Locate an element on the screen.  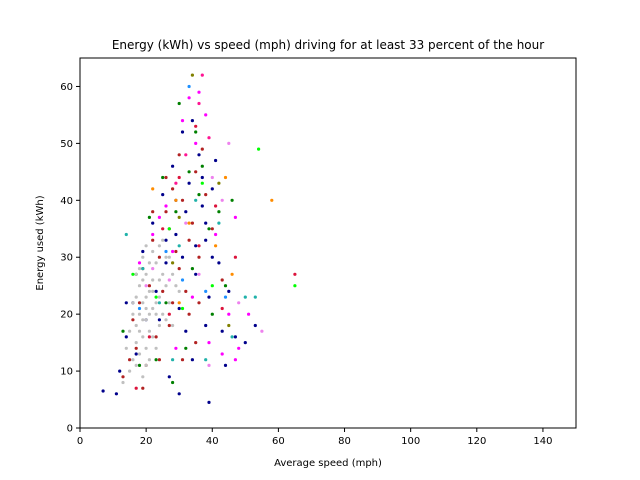
x-tick-label: 100 is located at coordinates (410, 441).